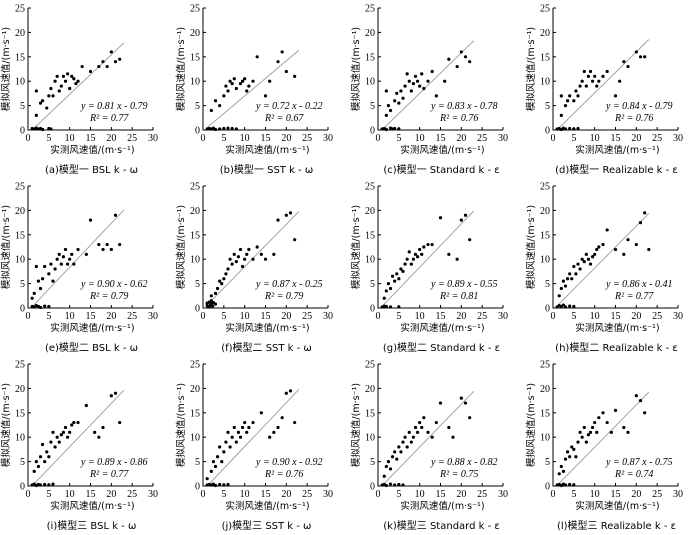 The height and width of the screenshot is (535, 700). What do you see at coordinates (553, 138) in the screenshot?
I see `x-tick-label: 0` at bounding box center [553, 138].